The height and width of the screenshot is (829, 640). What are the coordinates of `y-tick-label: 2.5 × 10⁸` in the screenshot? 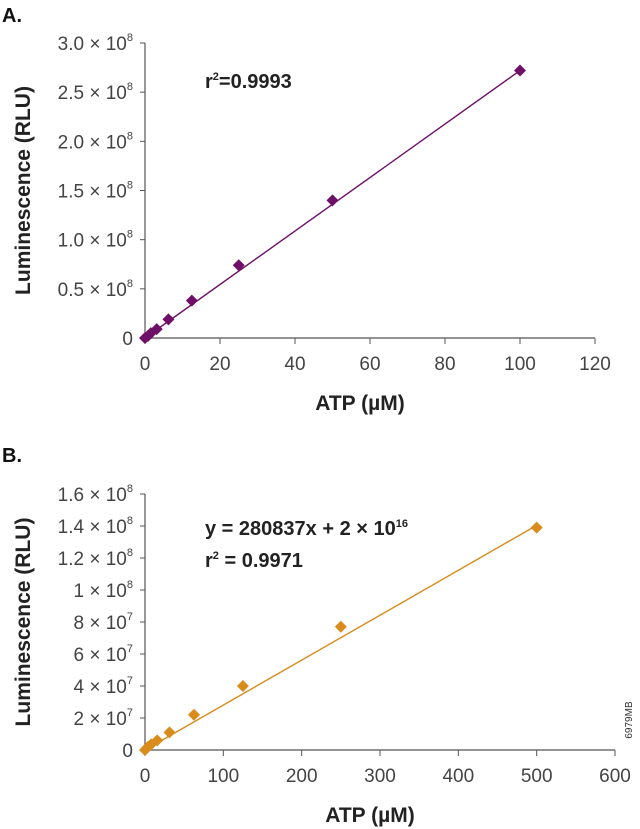 It's located at (95, 92).